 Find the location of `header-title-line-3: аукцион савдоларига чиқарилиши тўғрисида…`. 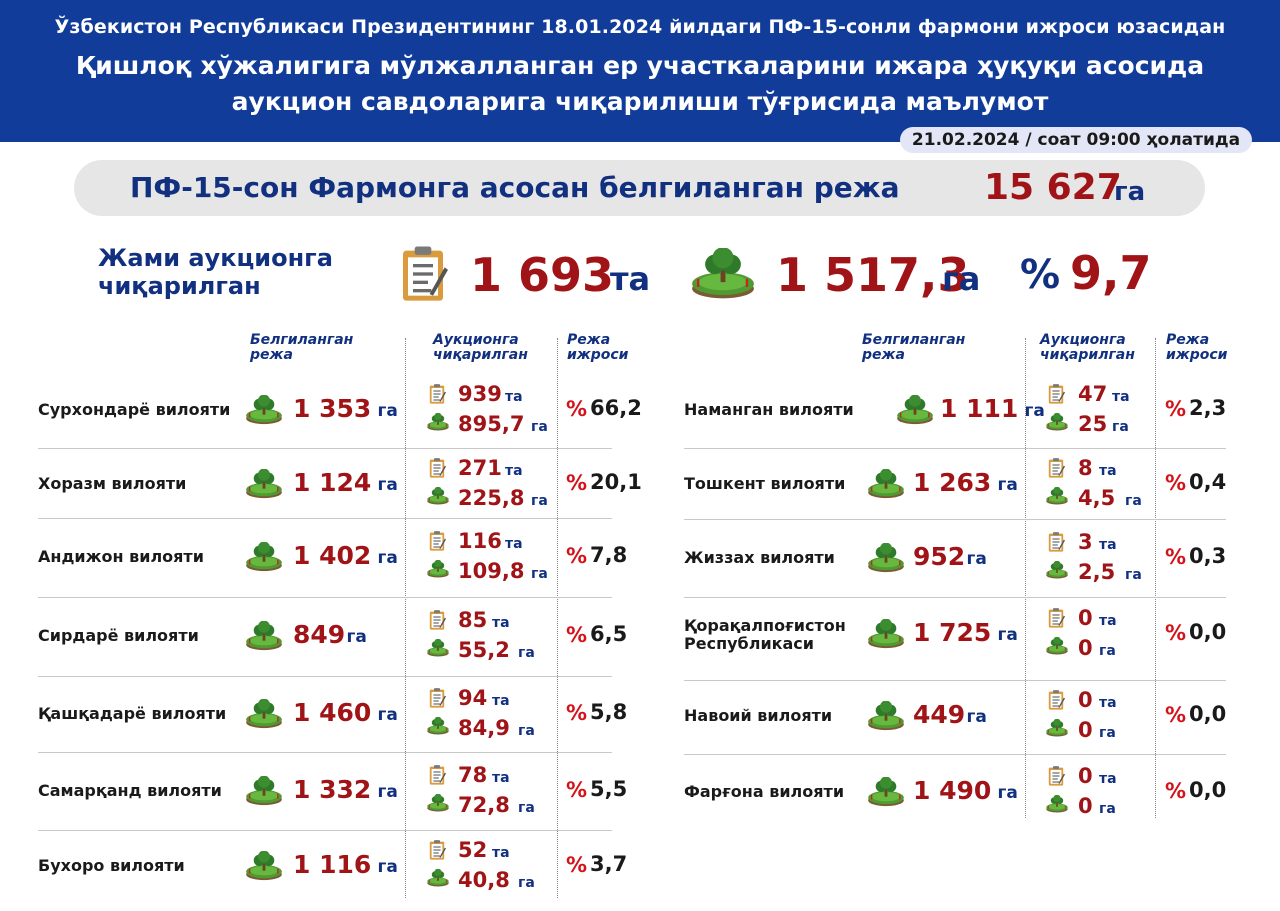

header-title-line-3: аукцион савдоларига чиқарилиши тўғрисида… is located at coordinates (640, 101).